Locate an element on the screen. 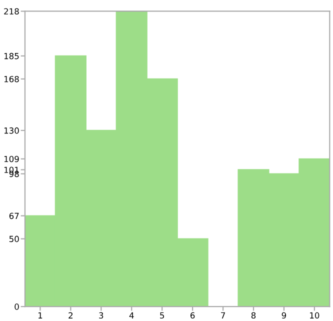 The width and height of the screenshot is (333, 321). x-tick-label: 7 is located at coordinates (223, 315).